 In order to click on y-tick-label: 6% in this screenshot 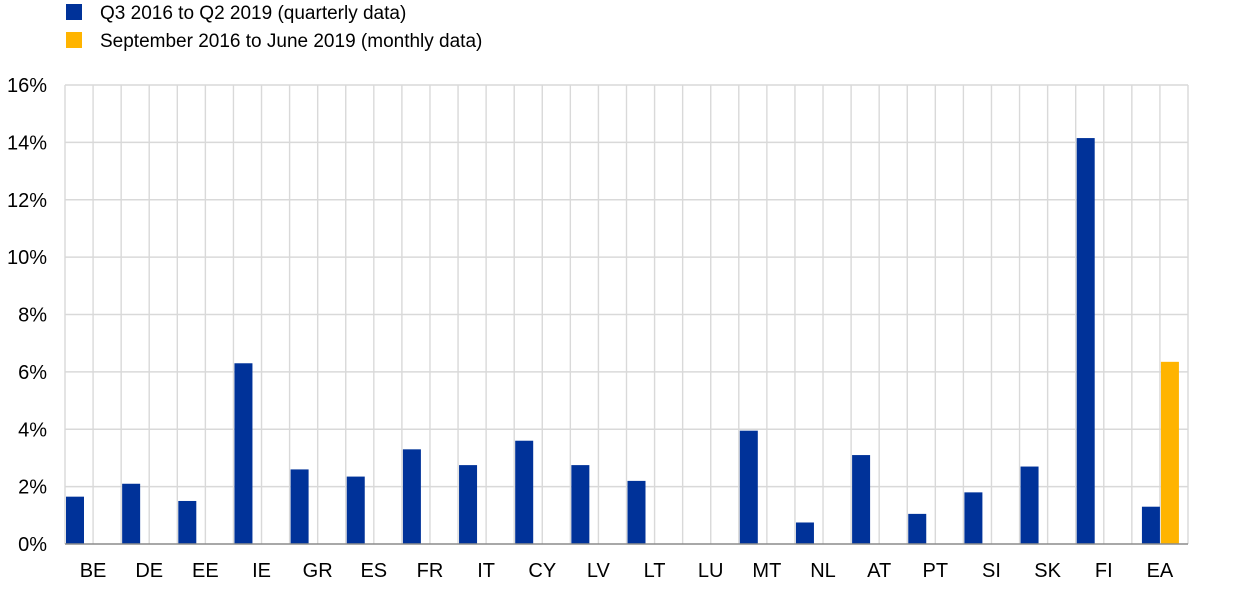, I will do `click(32, 373)`.